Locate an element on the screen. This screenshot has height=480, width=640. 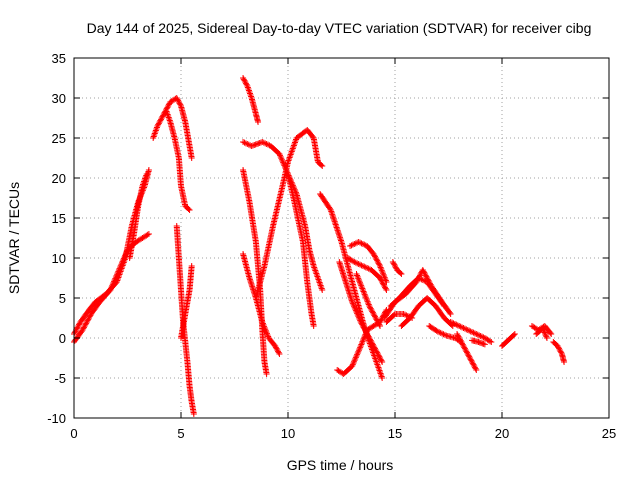
y-tick-label: 25 is located at coordinates (59, 138).